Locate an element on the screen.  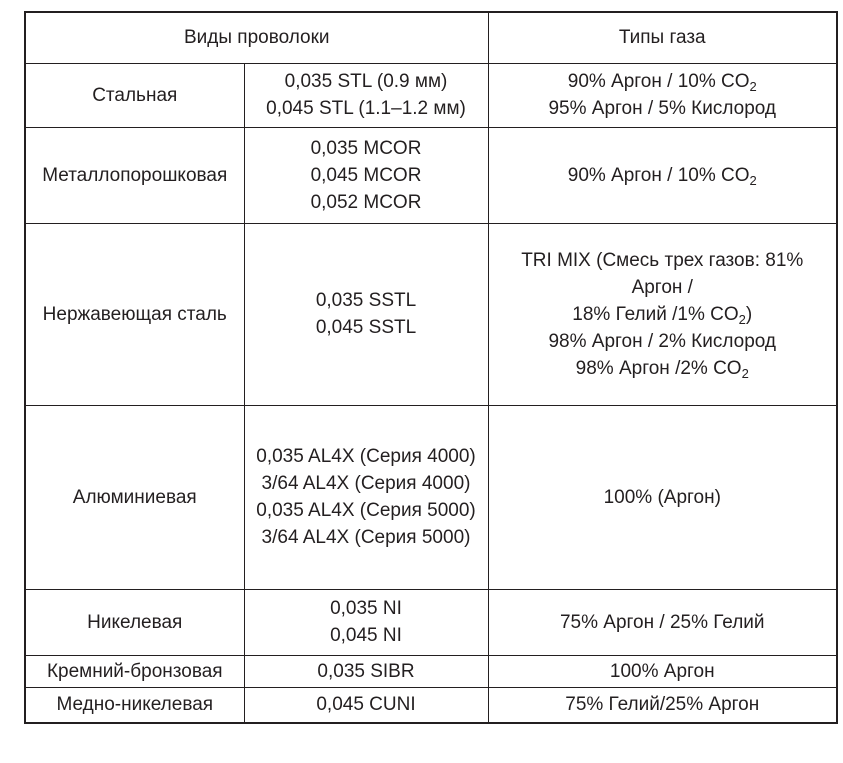
gas-type-cell: 75% Аргон / 25% Гелий is located at coordinates (662, 622).